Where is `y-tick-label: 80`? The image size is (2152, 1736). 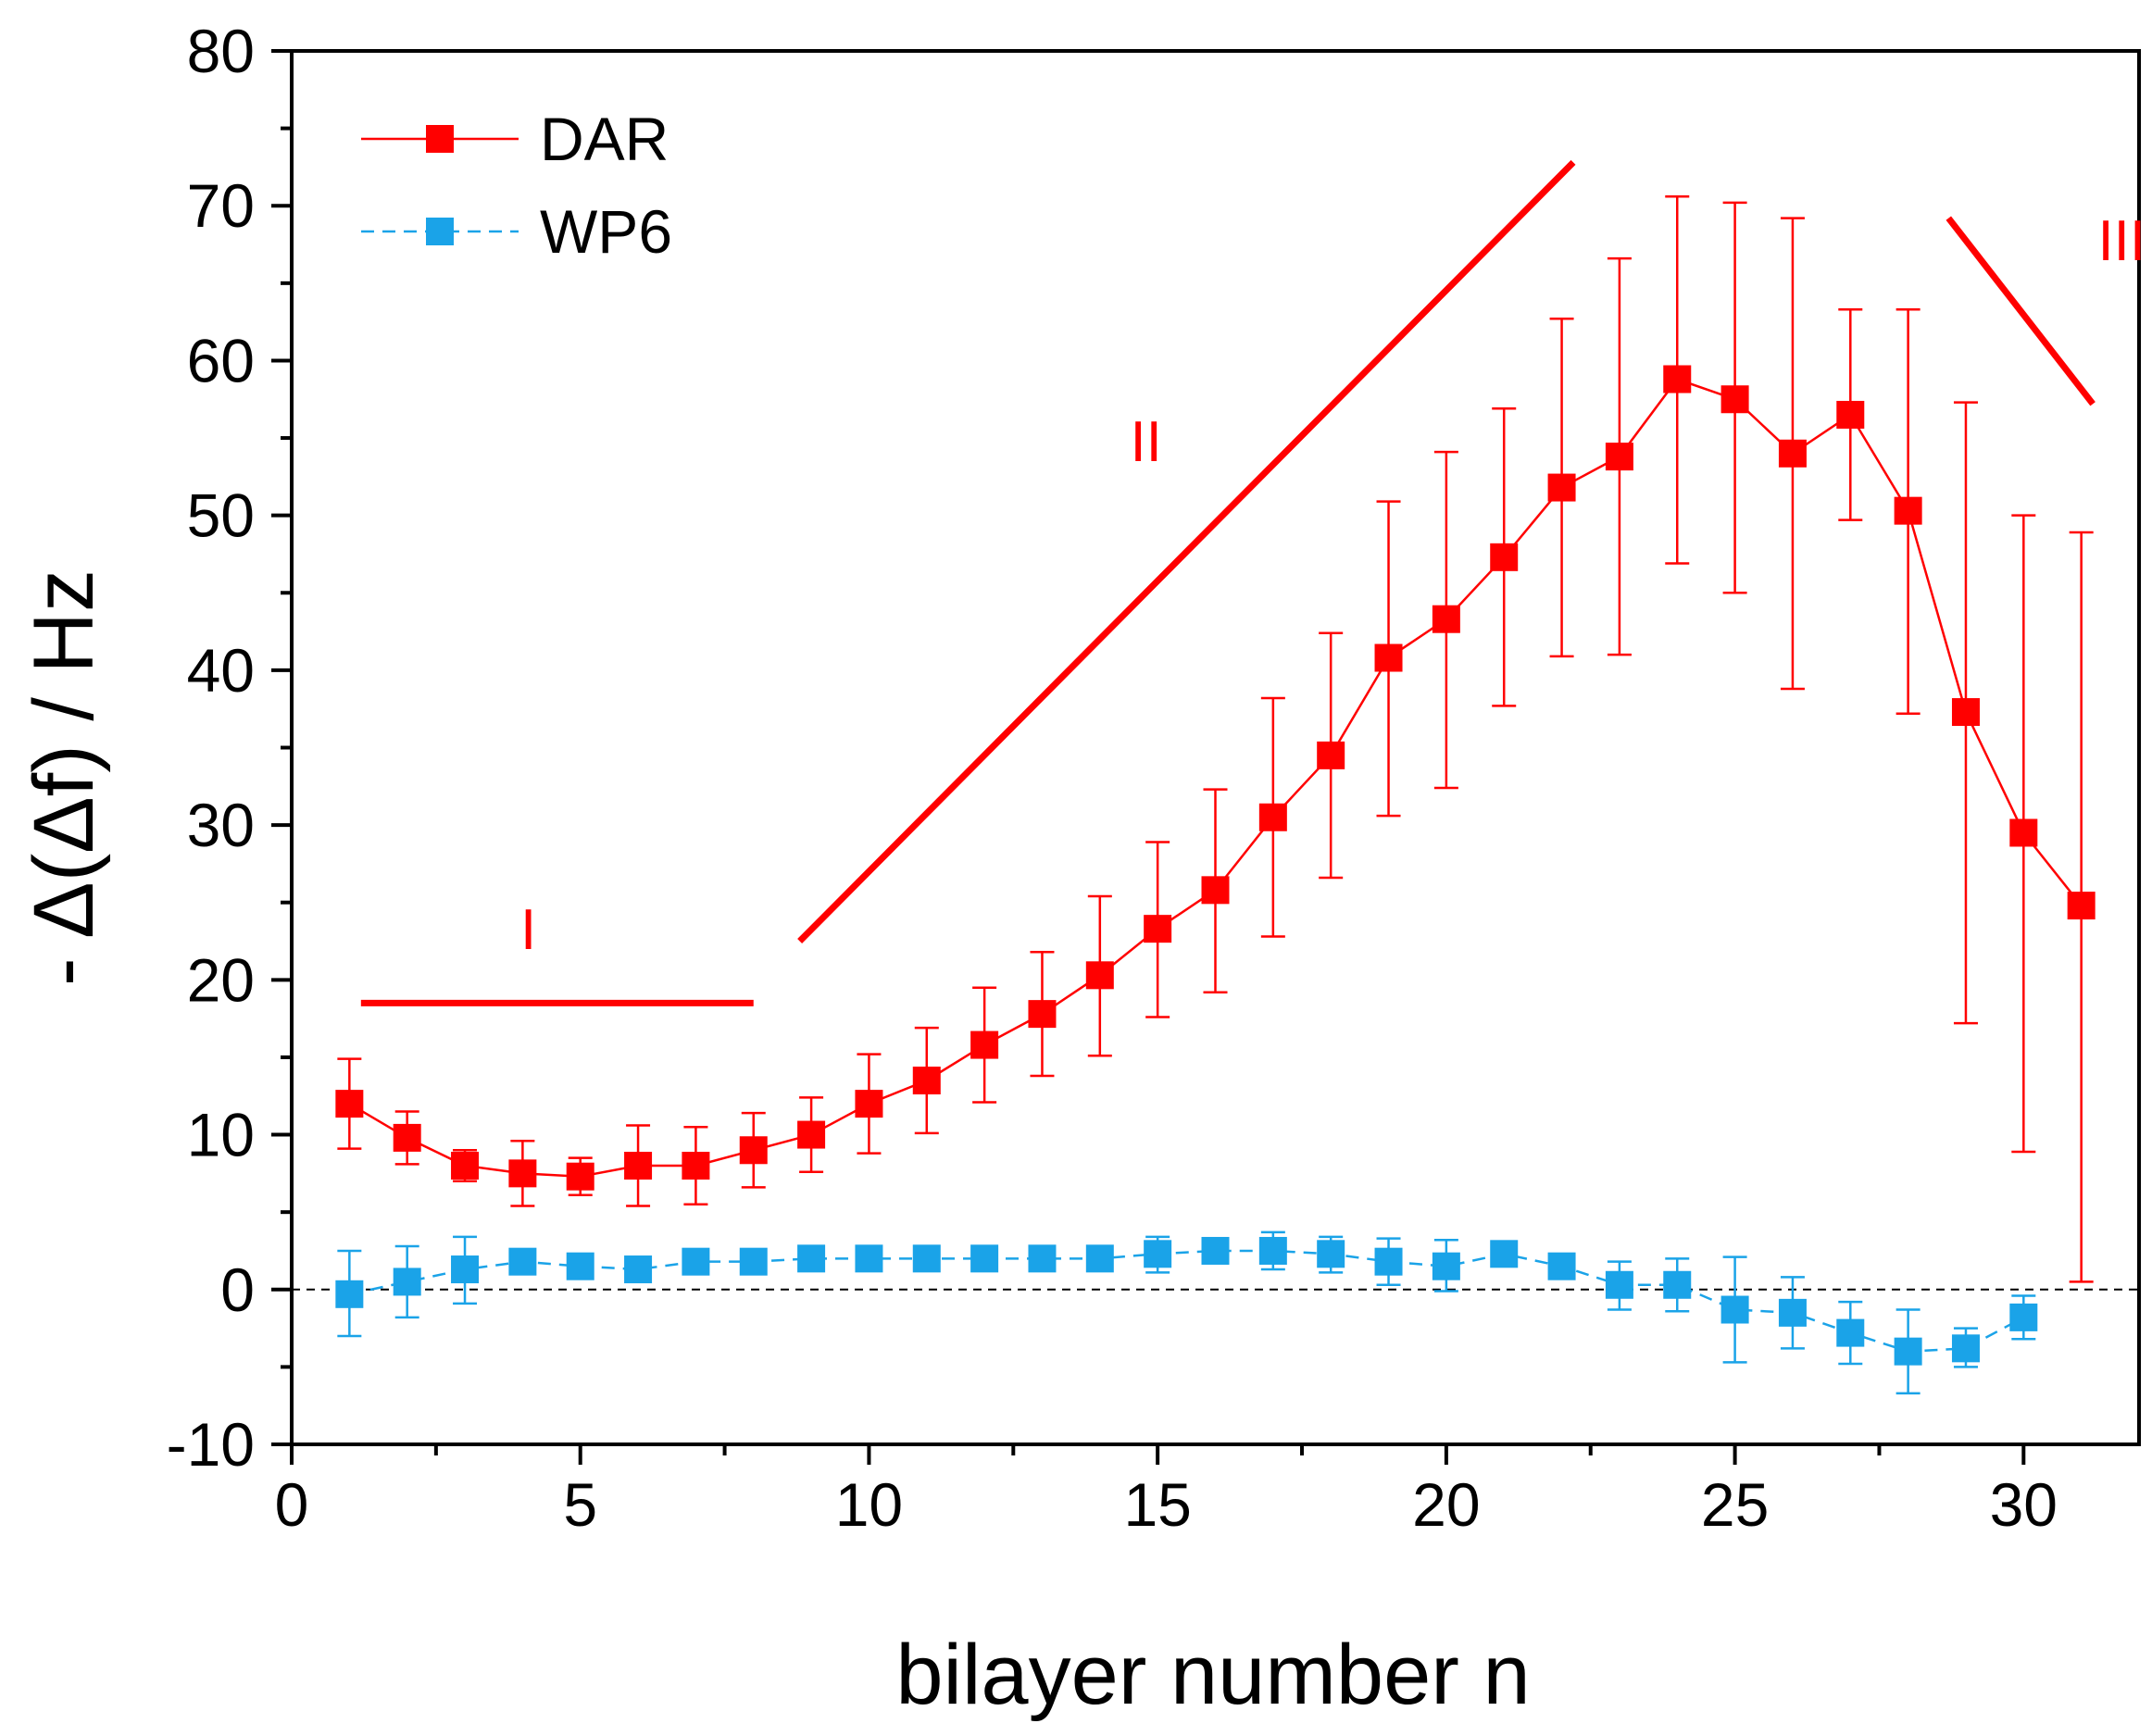
y-tick-label: 80 is located at coordinates (221, 51).